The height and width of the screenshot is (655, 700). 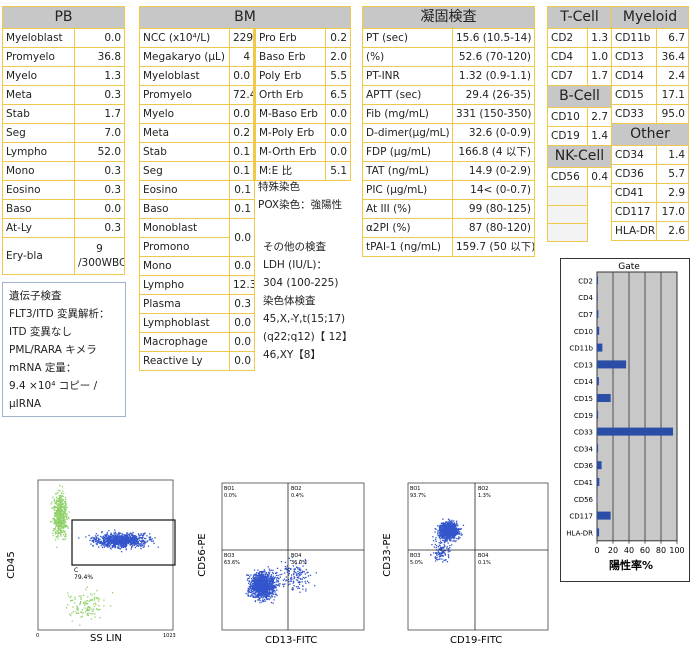 What do you see at coordinates (299, 563) in the screenshot?
I see `flow-plot-2-q4-value: 36.0%` at bounding box center [299, 563].